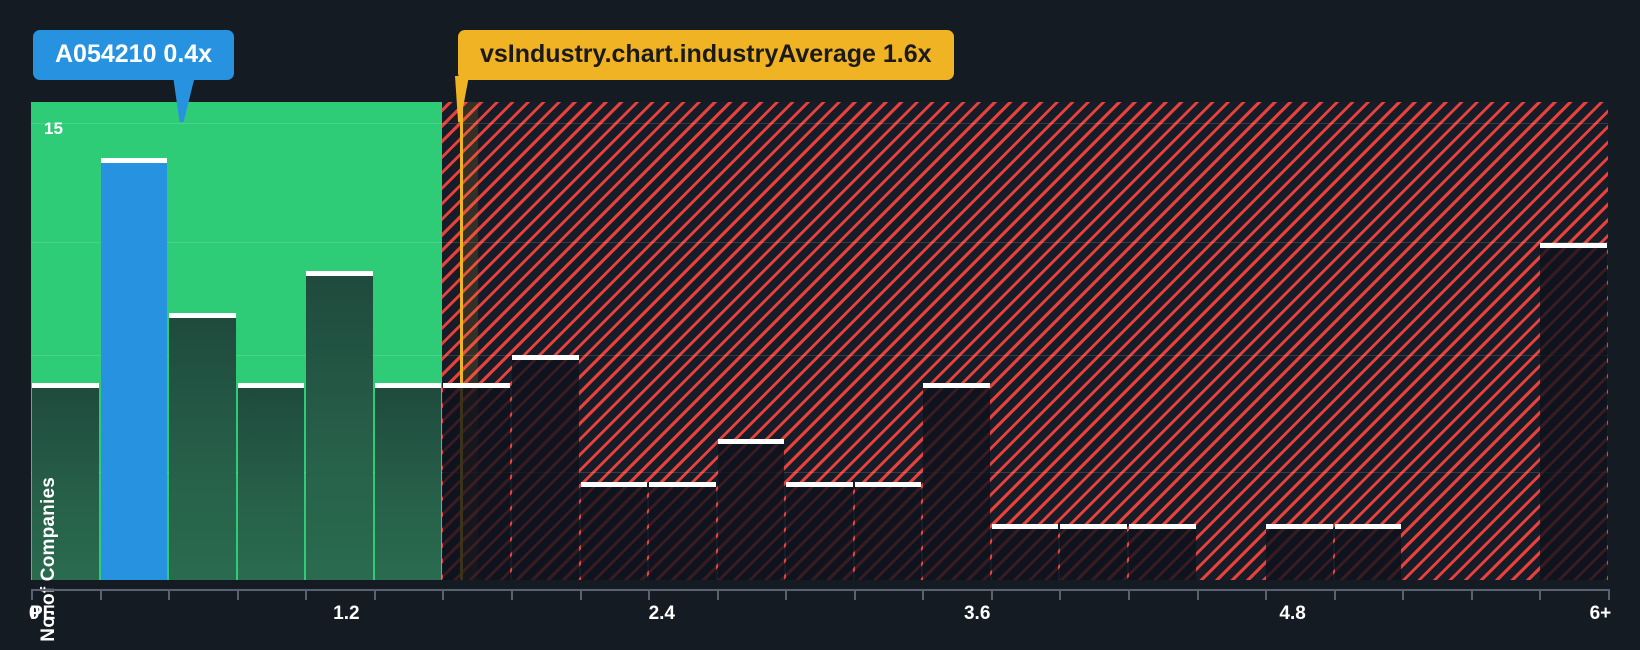 The width and height of the screenshot is (1640, 650). I want to click on industry-average-line, so click(462, 341).